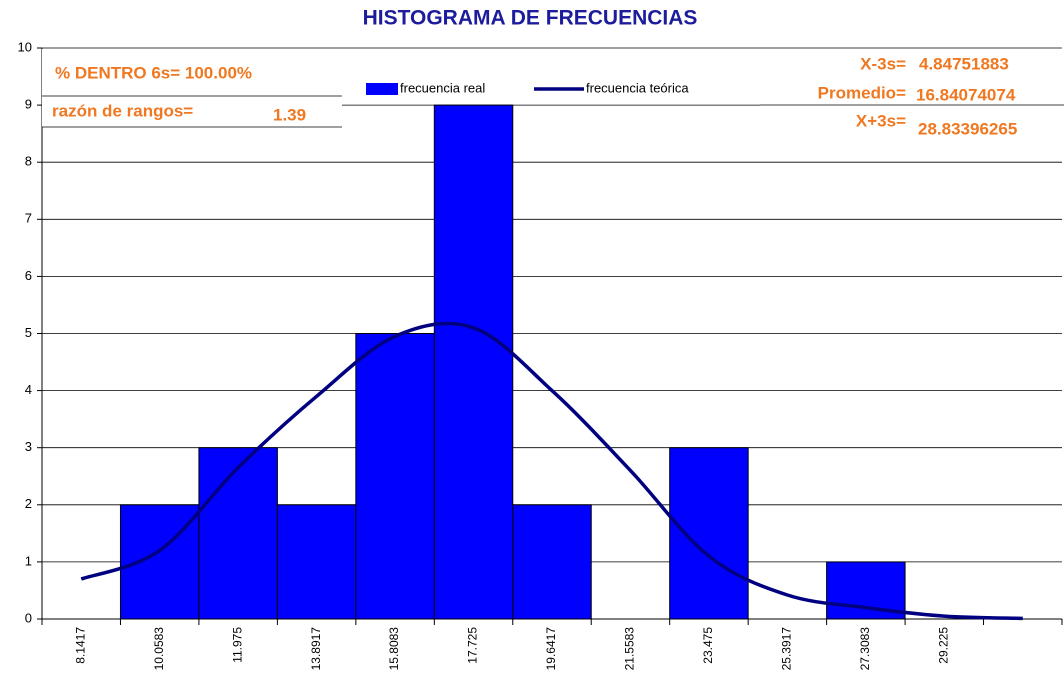  Describe the element at coordinates (865, 649) in the screenshot. I see `x-tick-label: 27.3083` at that location.